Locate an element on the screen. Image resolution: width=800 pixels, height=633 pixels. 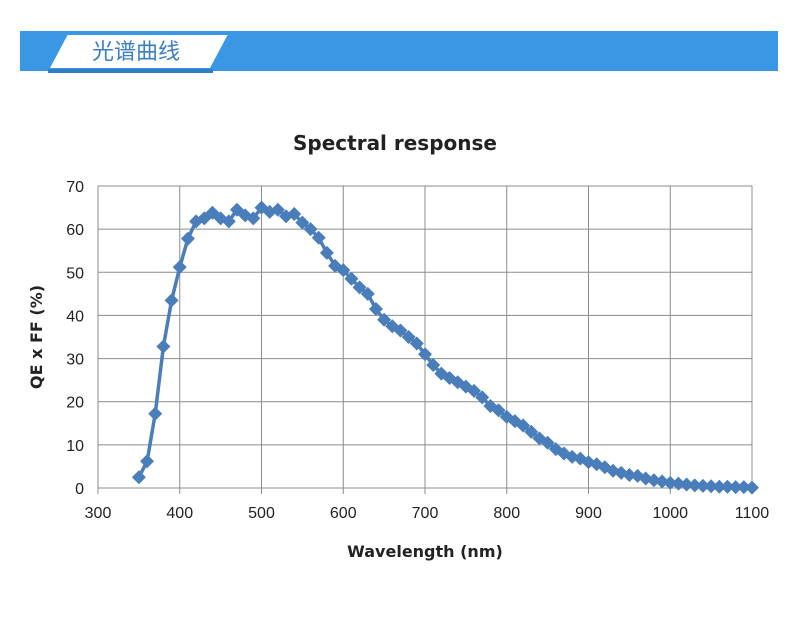
header-tab-underline is located at coordinates (130, 71).